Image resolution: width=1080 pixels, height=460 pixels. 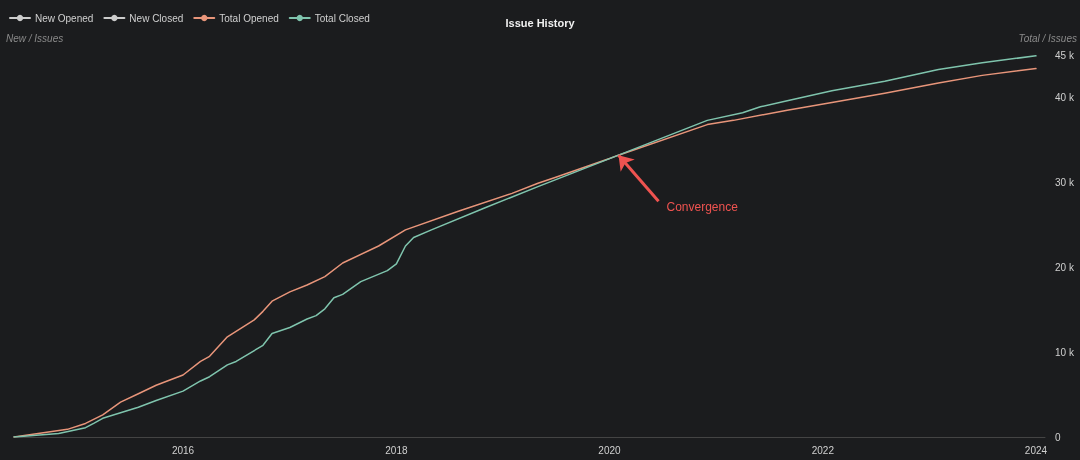 I want to click on x-tick-label: 2022, so click(x=823, y=450).